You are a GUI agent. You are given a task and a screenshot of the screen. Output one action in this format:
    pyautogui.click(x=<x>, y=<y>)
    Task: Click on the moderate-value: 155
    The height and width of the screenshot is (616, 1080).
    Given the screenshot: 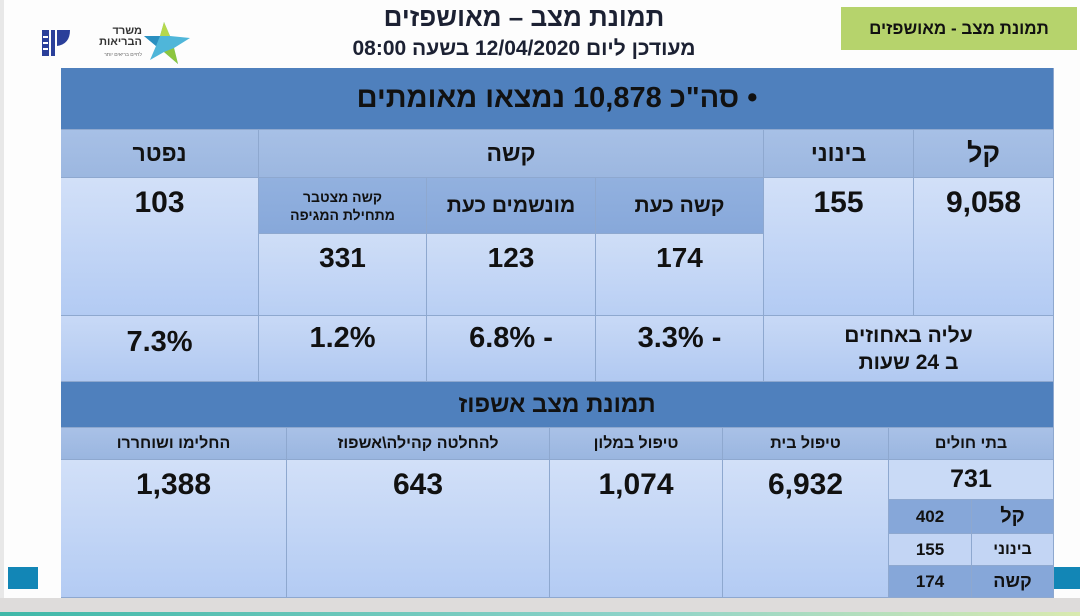 What is the action you would take?
    pyautogui.click(x=839, y=247)
    